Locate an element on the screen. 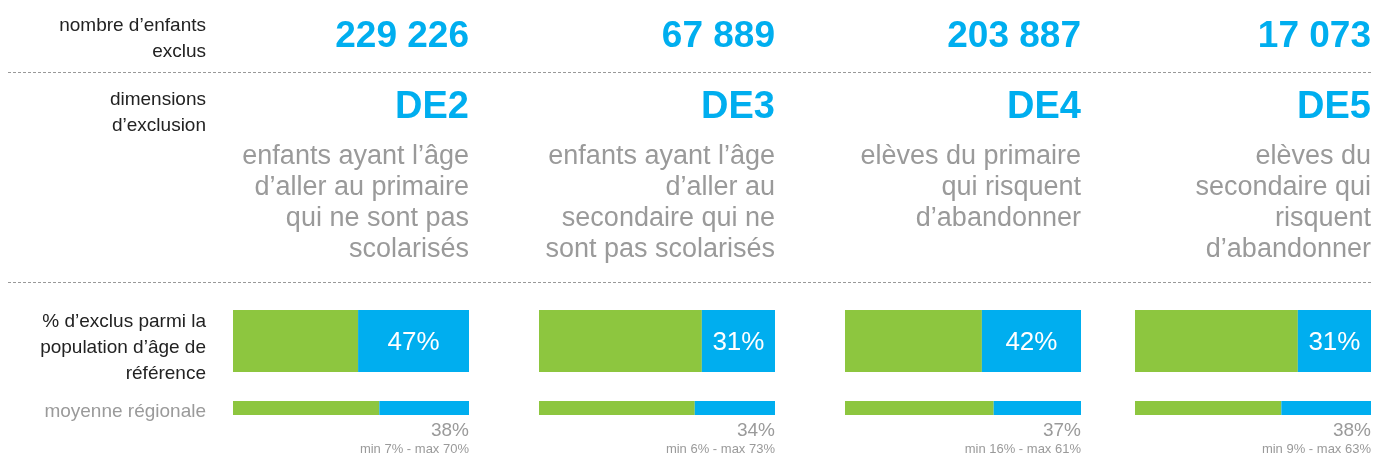 Image resolution: width=1391 pixels, height=461 pixels. text: min 6% - max 73% is located at coordinates (720, 448).